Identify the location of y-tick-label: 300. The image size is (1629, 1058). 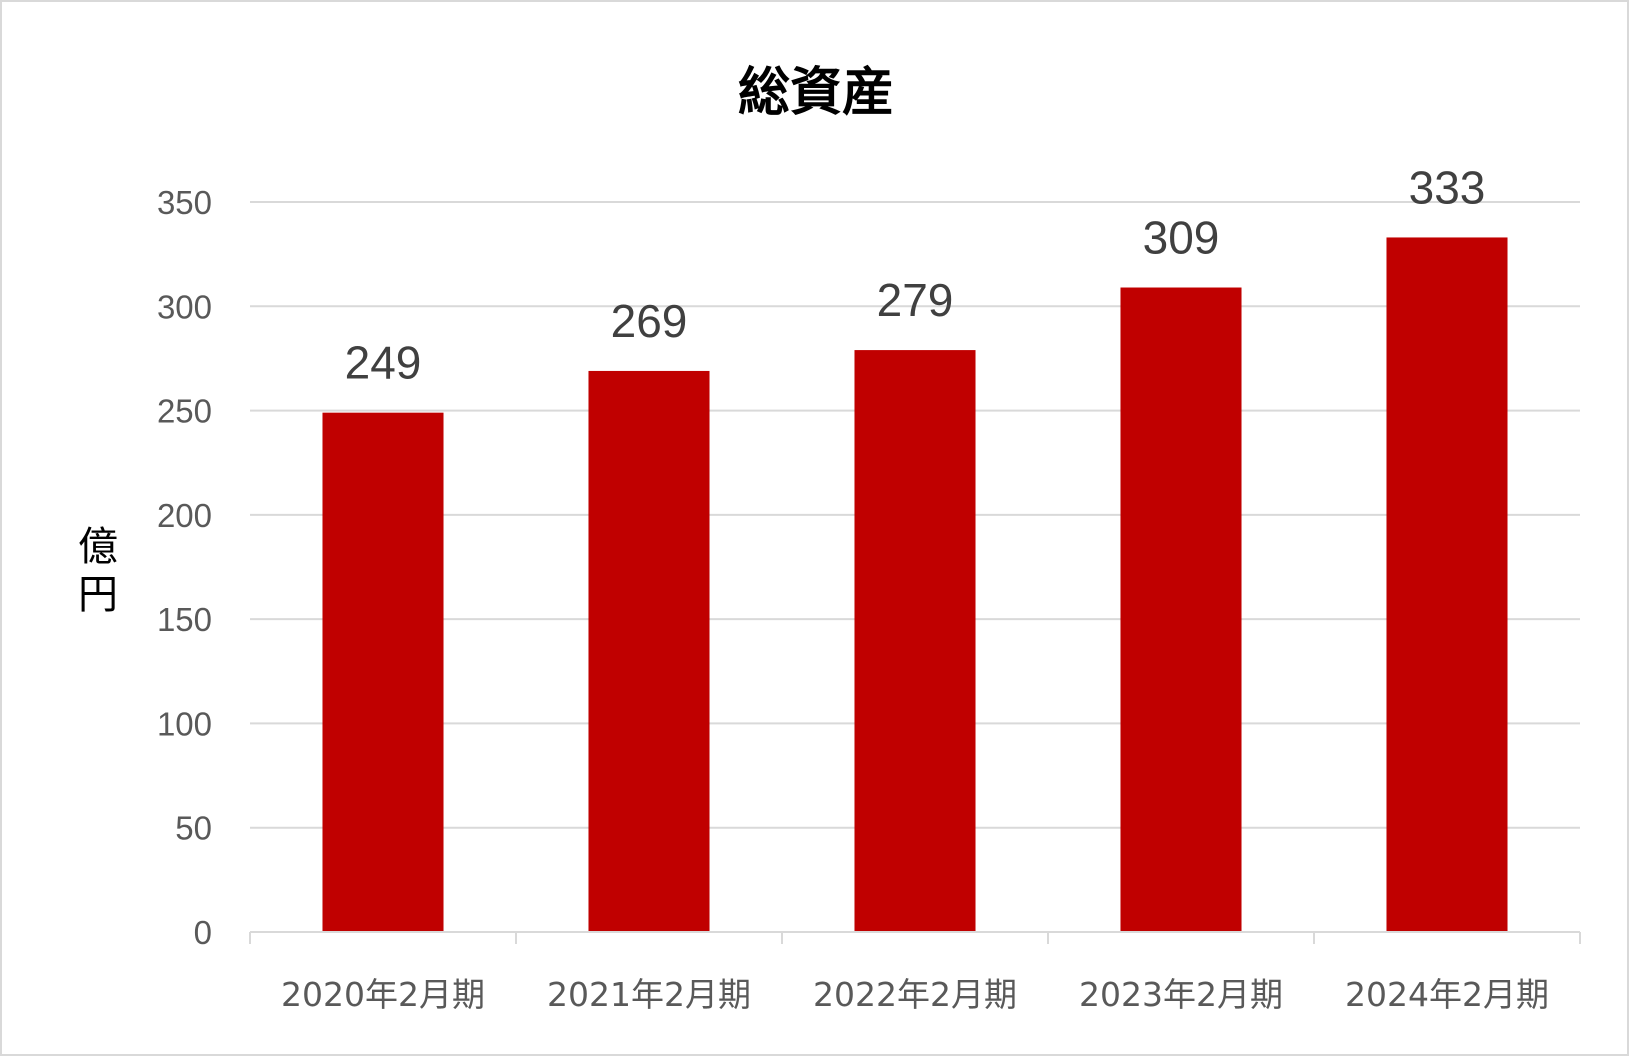
(184, 306).